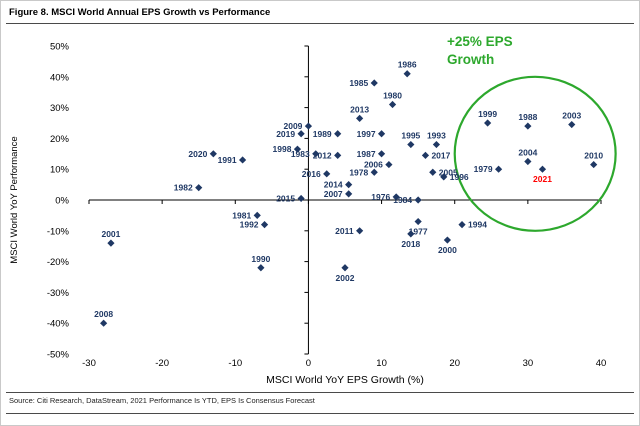  What do you see at coordinates (62, 201) in the screenshot?
I see `y-tick-label: 0%` at bounding box center [62, 201].